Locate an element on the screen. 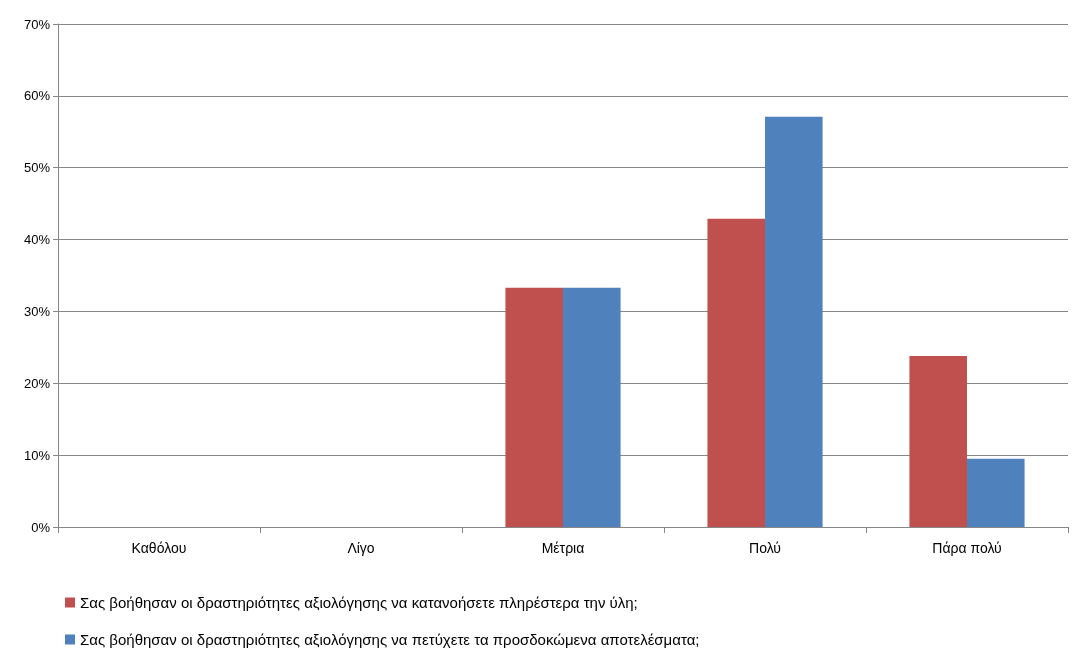 The height and width of the screenshot is (660, 1072). x-tick-label: Λίγο is located at coordinates (361, 548).